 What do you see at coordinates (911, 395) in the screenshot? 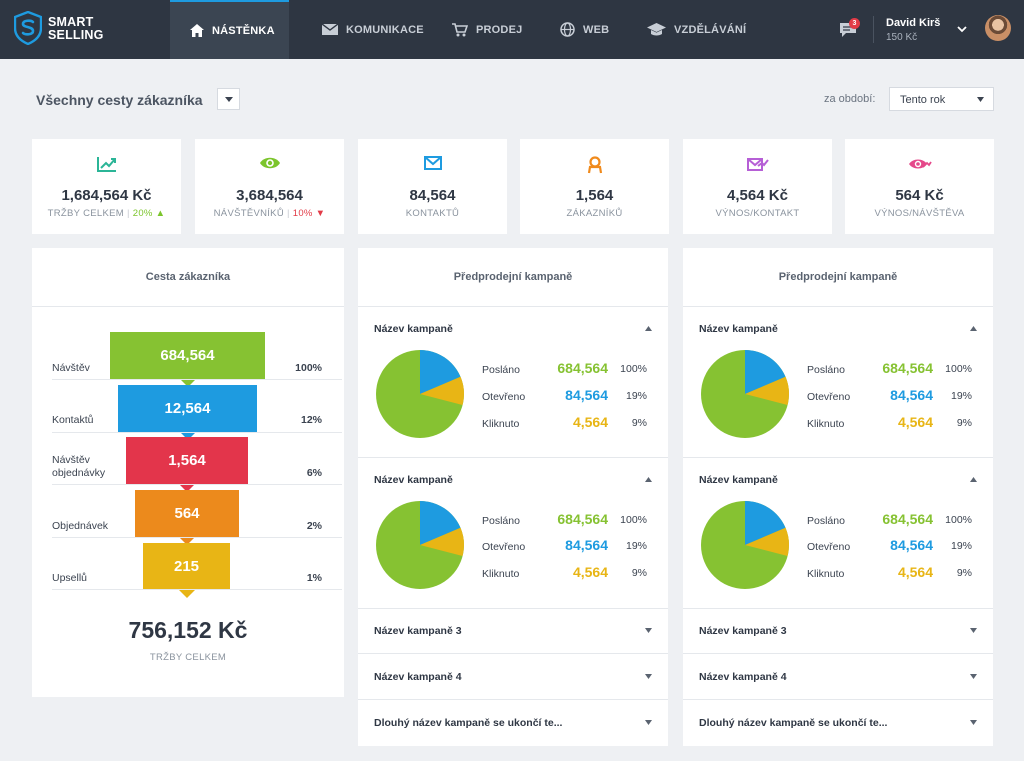
I see `stat-value: 84,564` at bounding box center [911, 395].